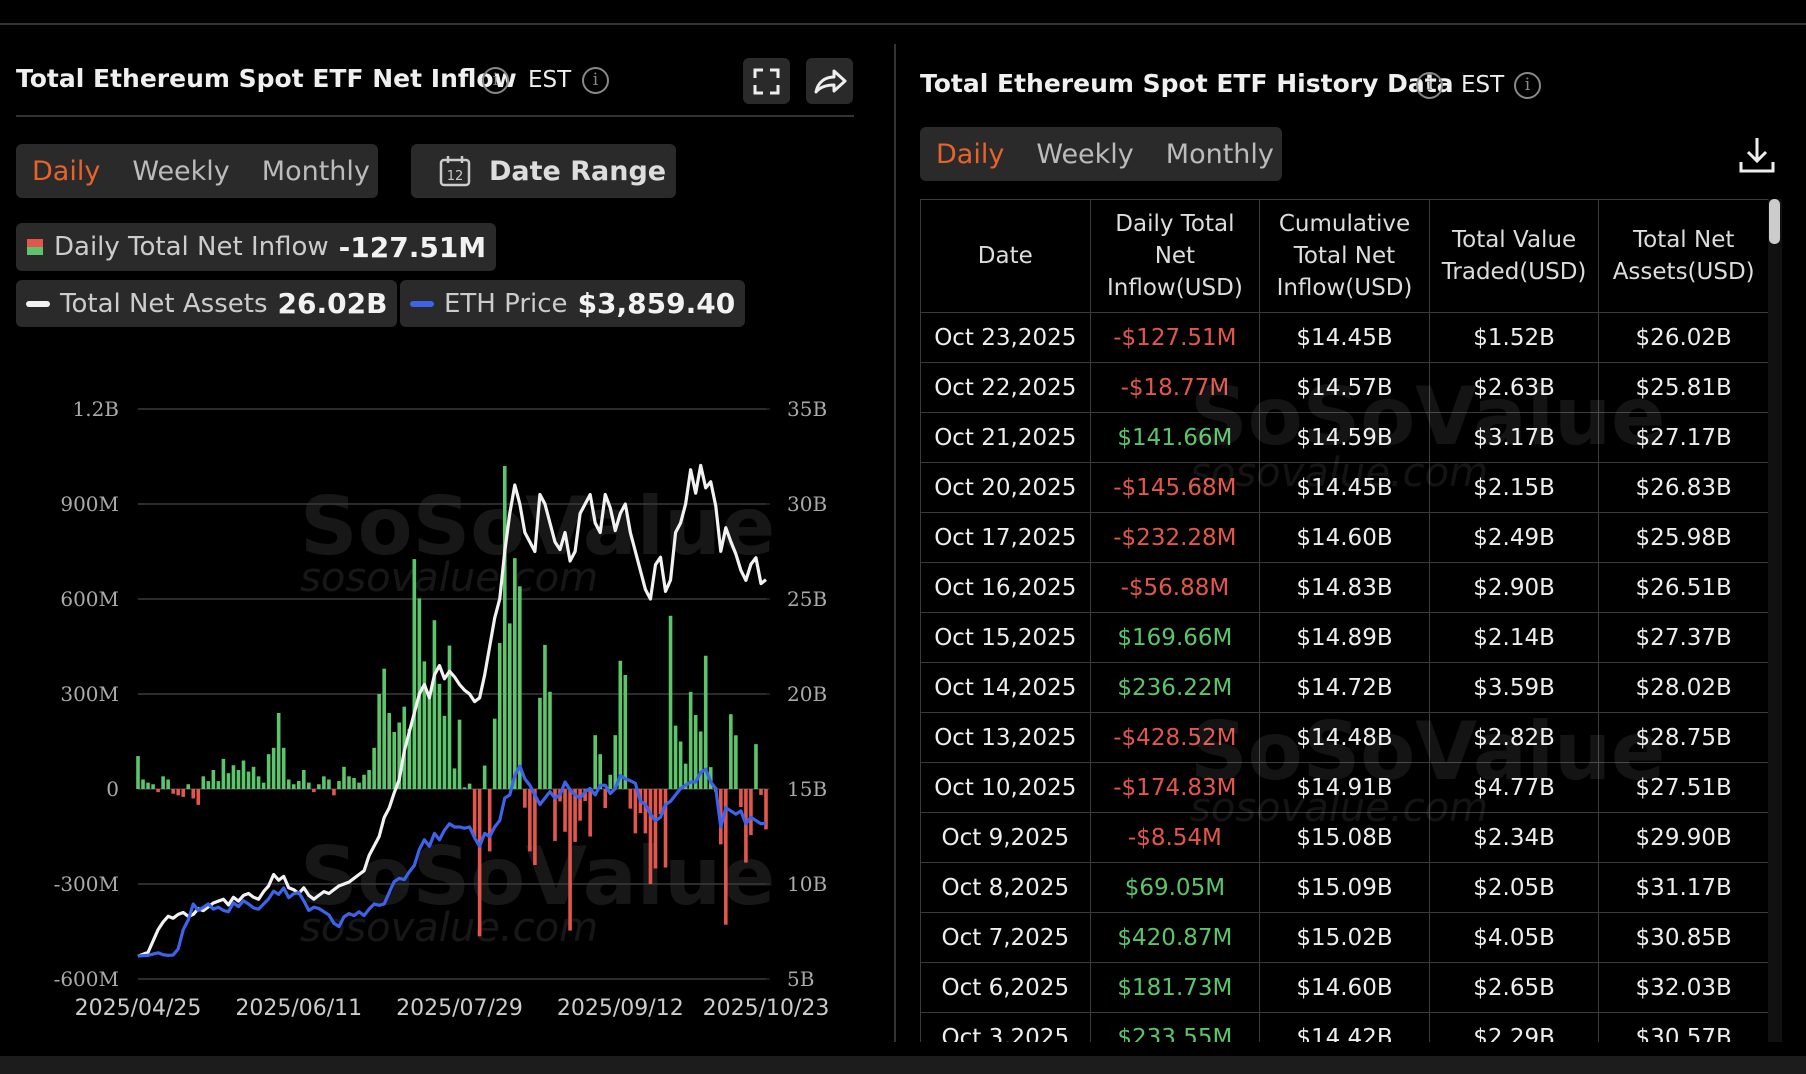  Describe the element at coordinates (1514, 337) in the screenshot. I see `table-cell: $1.52B` at that location.